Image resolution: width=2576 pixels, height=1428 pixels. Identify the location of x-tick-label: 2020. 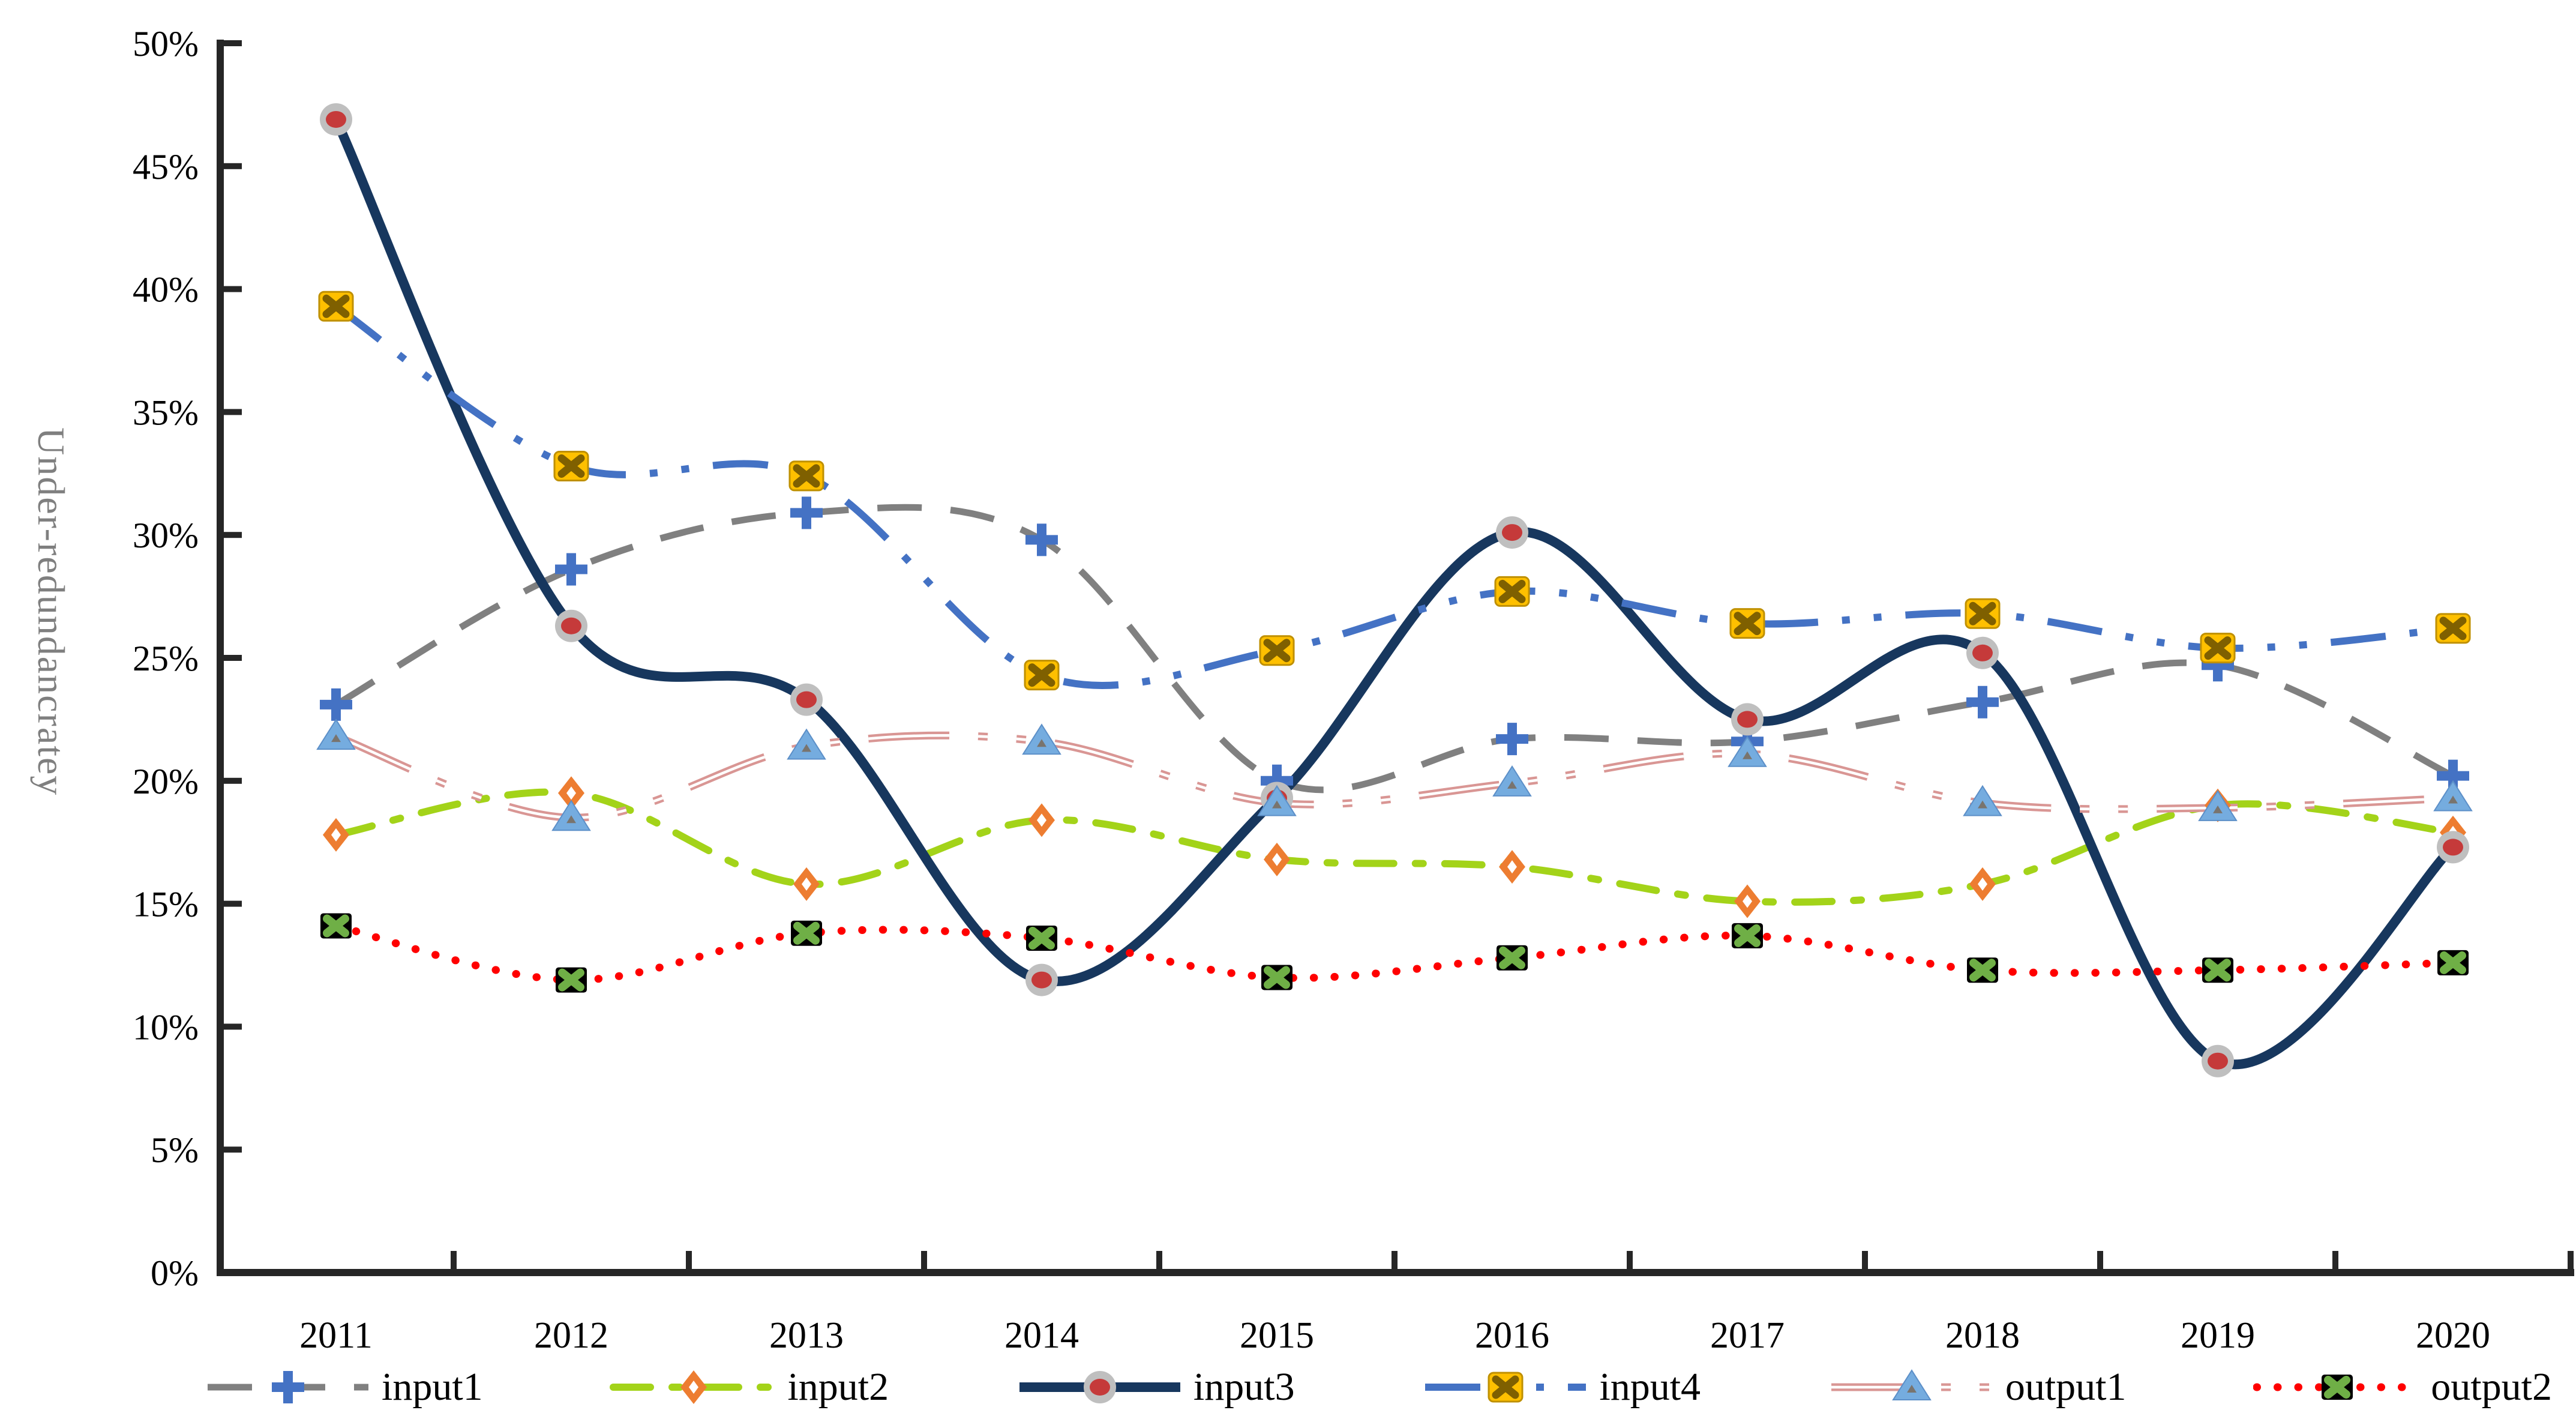
(2453, 1336).